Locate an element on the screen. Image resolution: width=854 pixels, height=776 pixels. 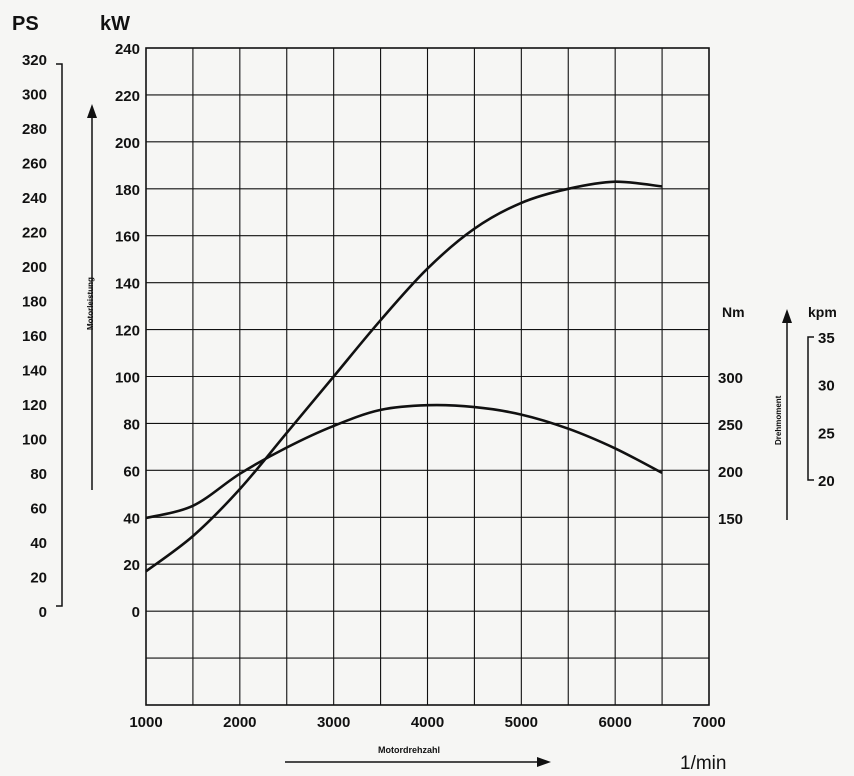
kw-tick-label: 220 is located at coordinates (127, 96).